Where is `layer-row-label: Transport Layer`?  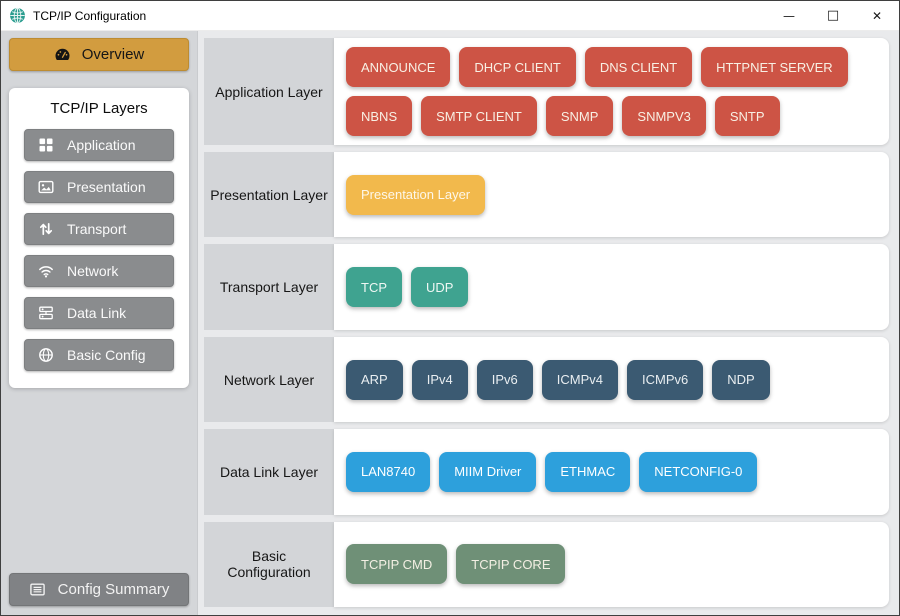 layer-row-label: Transport Layer is located at coordinates (269, 287).